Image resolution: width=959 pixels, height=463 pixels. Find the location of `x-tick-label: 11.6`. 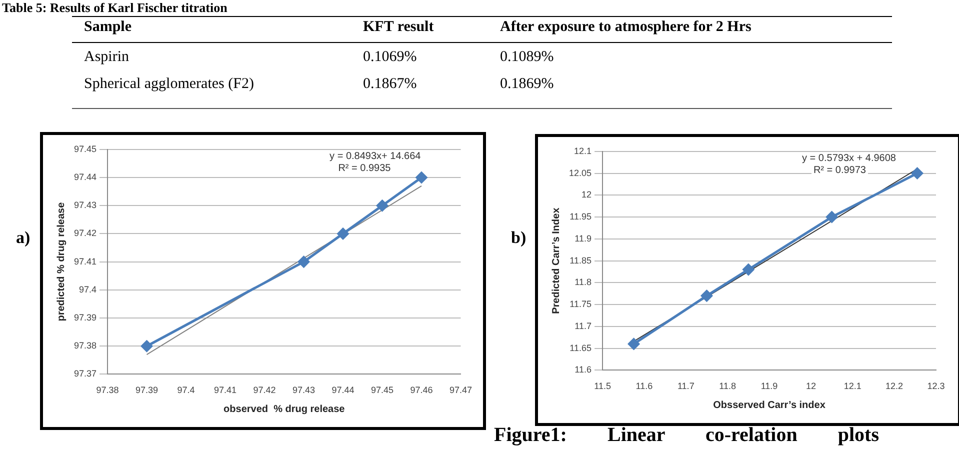

x-tick-label: 11.6 is located at coordinates (644, 386).